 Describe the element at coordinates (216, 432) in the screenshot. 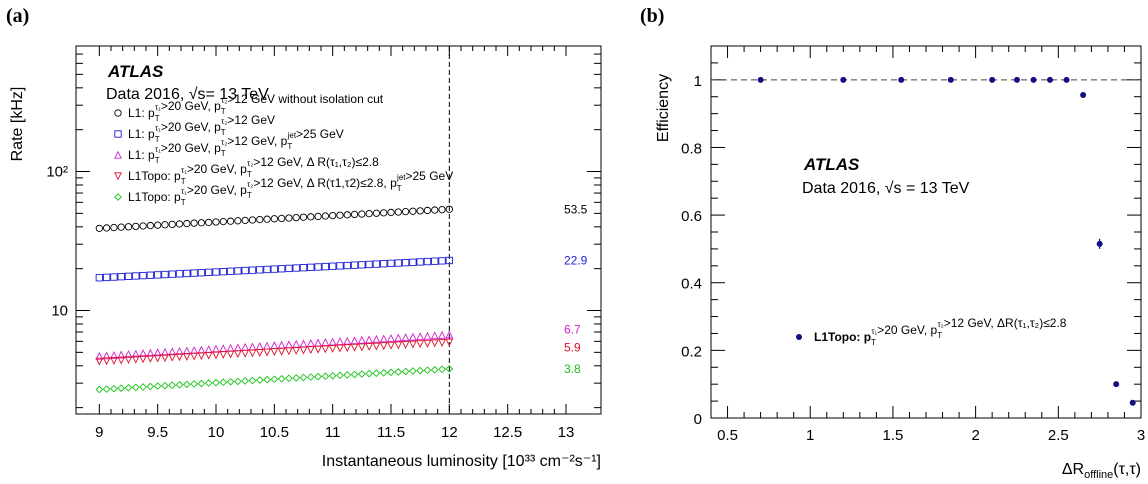

I see `x-tick-label-a: 10` at that location.